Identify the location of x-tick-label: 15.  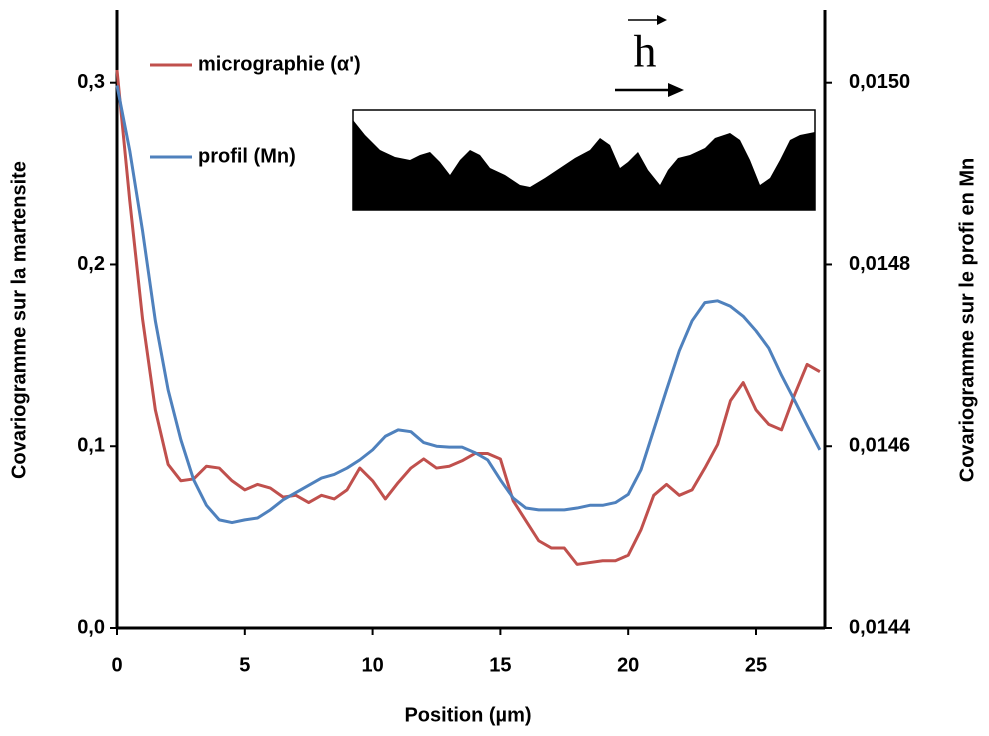
(500, 665).